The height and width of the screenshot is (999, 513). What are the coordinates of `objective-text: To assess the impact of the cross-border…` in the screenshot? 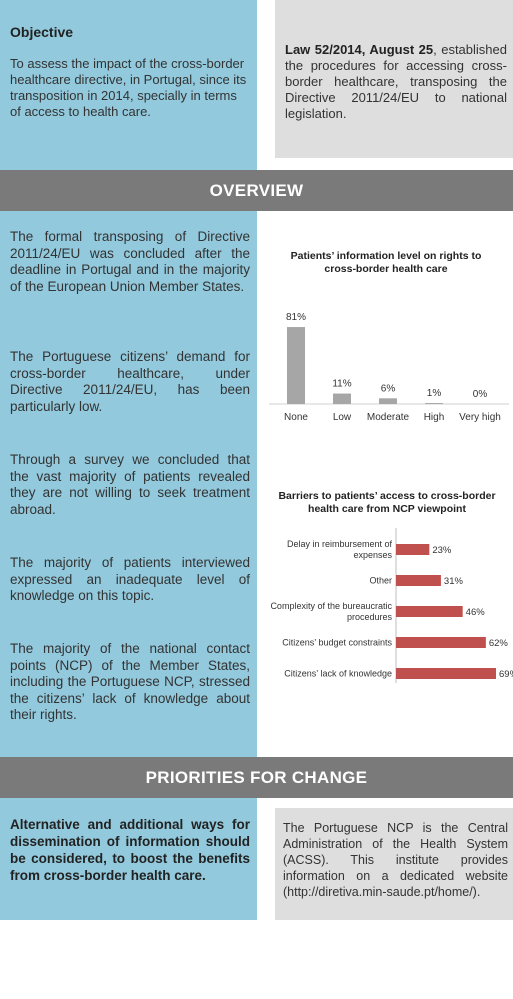 It's located at (128, 87).